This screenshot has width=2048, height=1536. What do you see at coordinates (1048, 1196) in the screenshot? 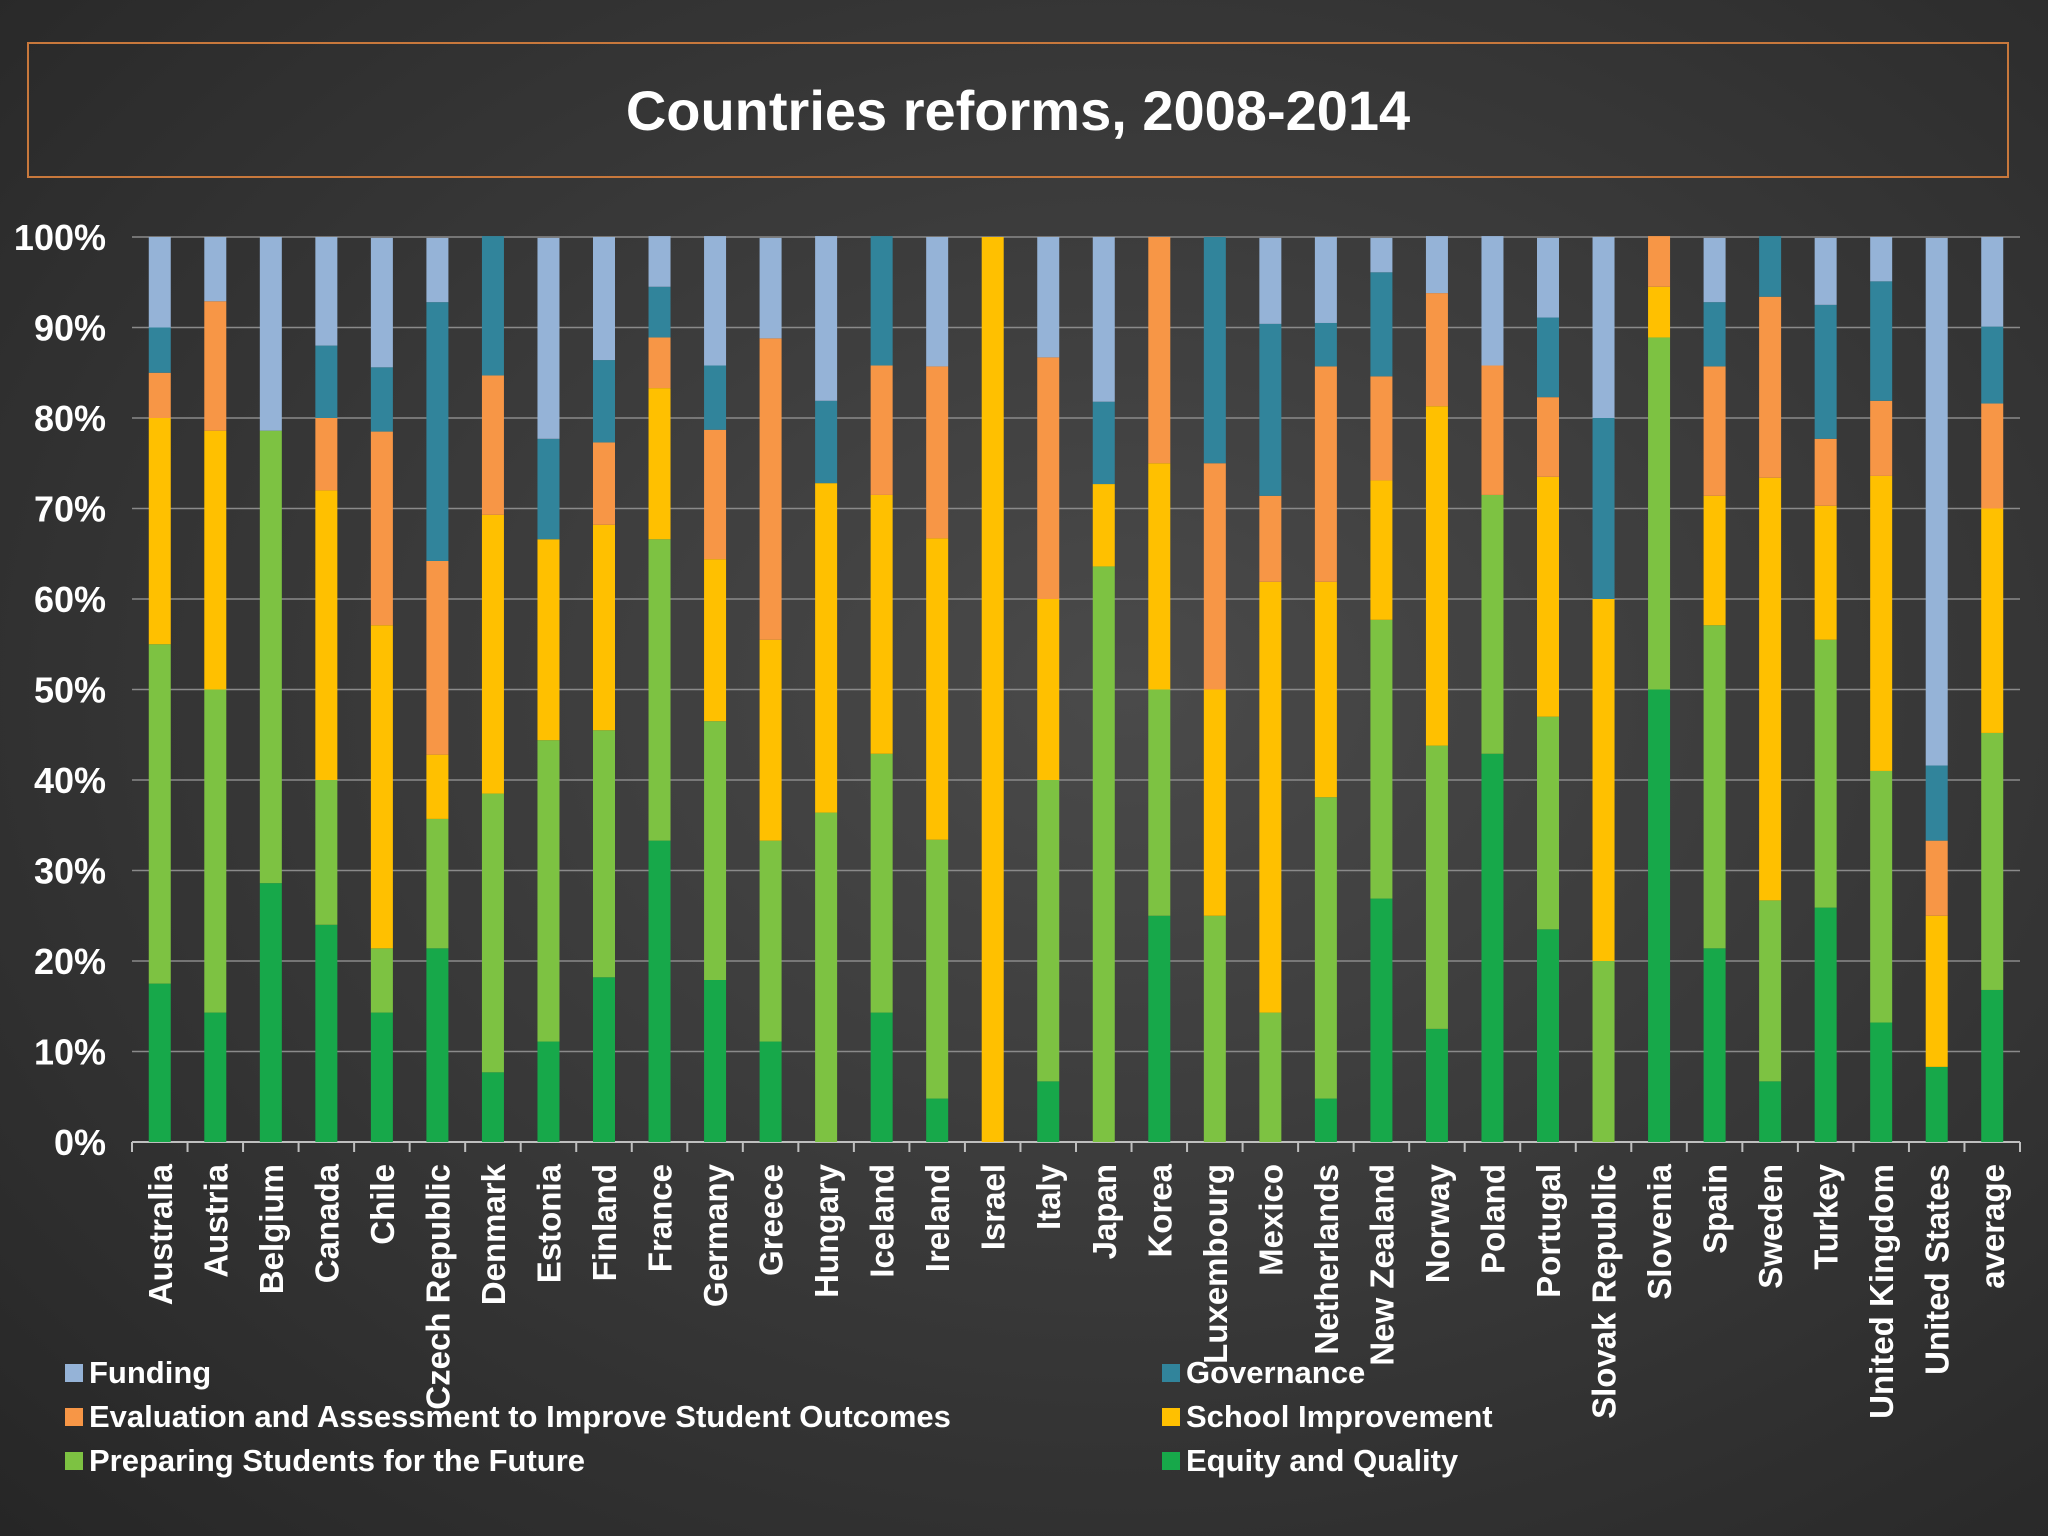
I see `x-tick-label: Italy` at bounding box center [1048, 1196].